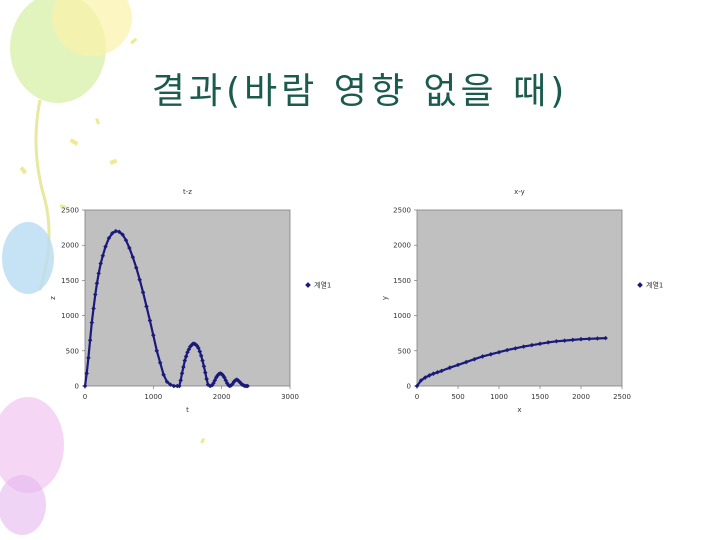  I want to click on x-axis-label: t, so click(187, 410).